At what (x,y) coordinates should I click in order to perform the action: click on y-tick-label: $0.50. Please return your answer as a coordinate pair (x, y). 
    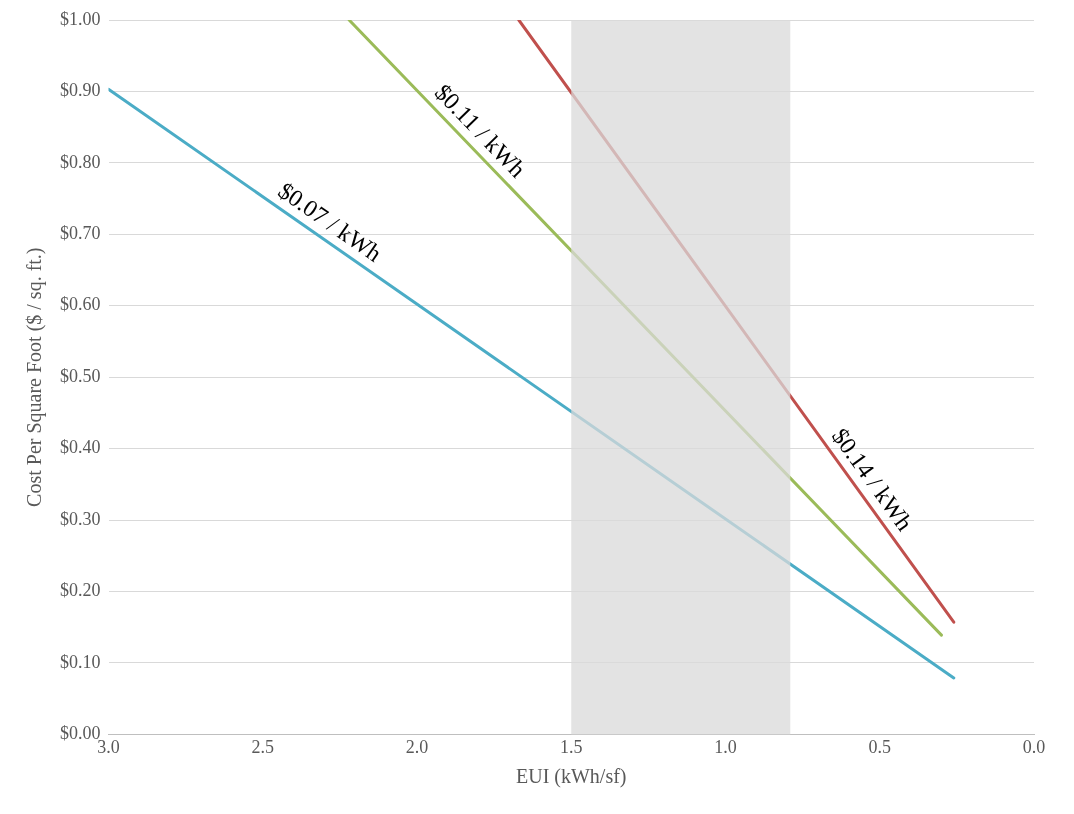
    Looking at the image, I should click on (80, 375).